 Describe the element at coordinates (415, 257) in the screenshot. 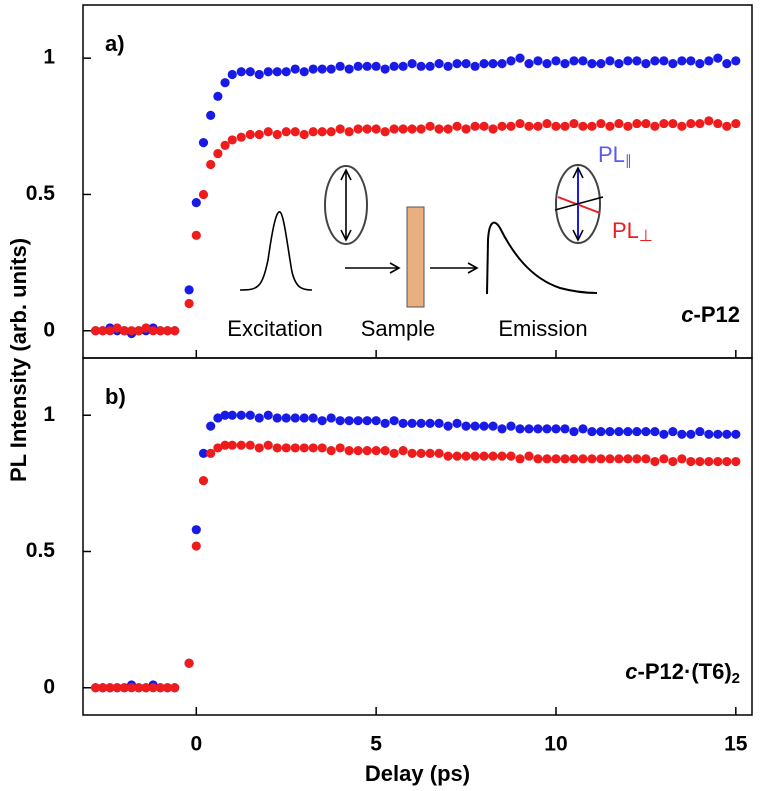

I see `sample-slab` at that location.